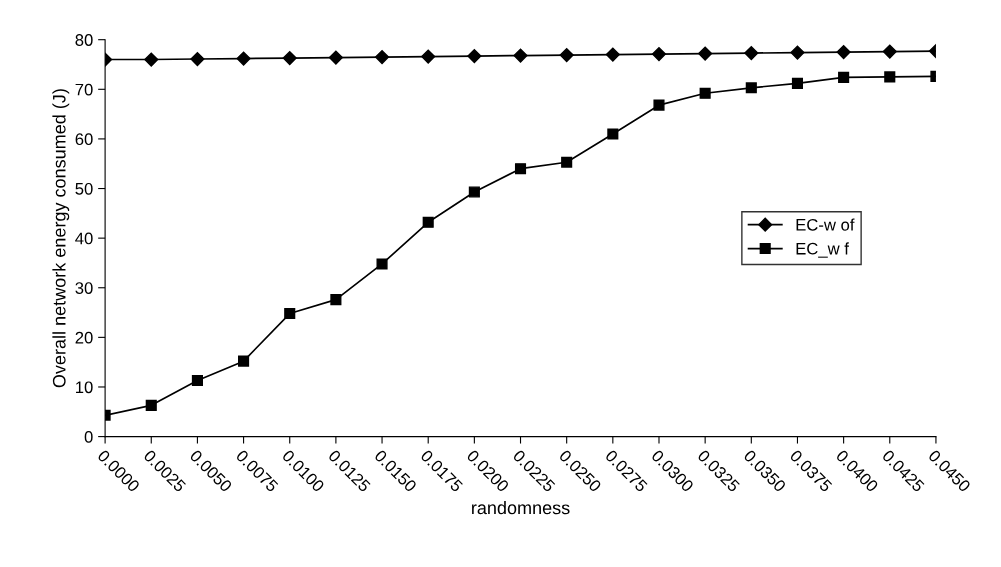 The image size is (1001, 567). What do you see at coordinates (84, 188) in the screenshot?
I see `y-tick-label: 50` at bounding box center [84, 188].